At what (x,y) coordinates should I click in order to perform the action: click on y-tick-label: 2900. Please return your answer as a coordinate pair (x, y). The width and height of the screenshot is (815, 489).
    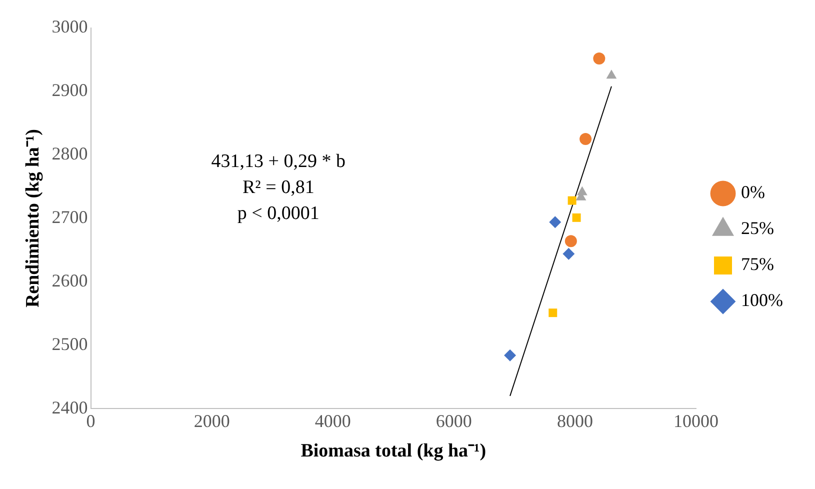
    Looking at the image, I should click on (70, 90).